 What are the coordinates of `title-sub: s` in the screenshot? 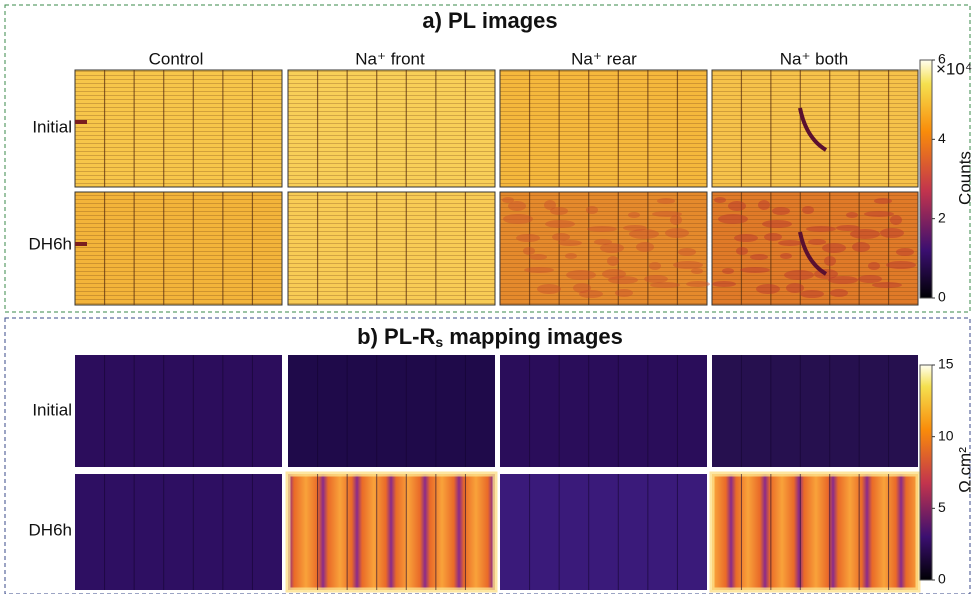 It's located at (439, 342).